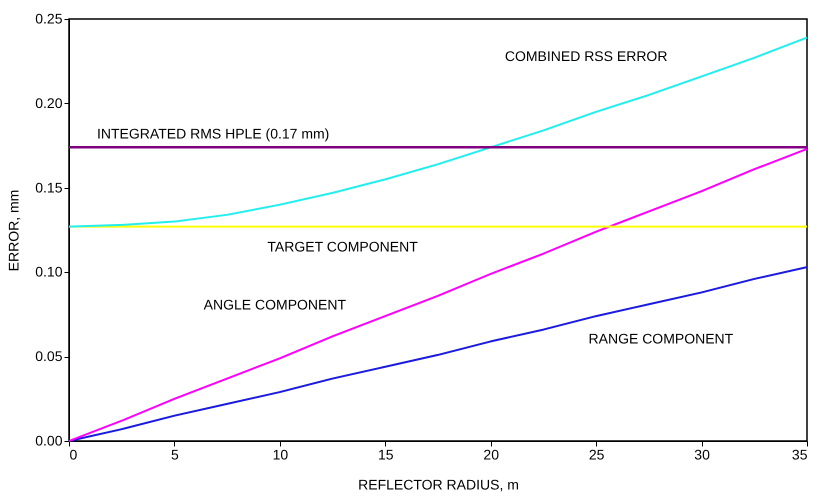 This screenshot has height=496, width=817. What do you see at coordinates (661, 338) in the screenshot?
I see `series-label: RANGE COMPONENT` at bounding box center [661, 338].